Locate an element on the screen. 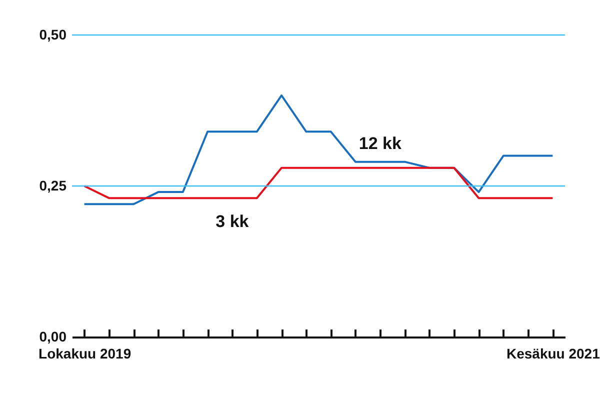 Image resolution: width=600 pixels, height=399 pixels. x-tick-label: Lokakuu 2019 is located at coordinates (85, 354).